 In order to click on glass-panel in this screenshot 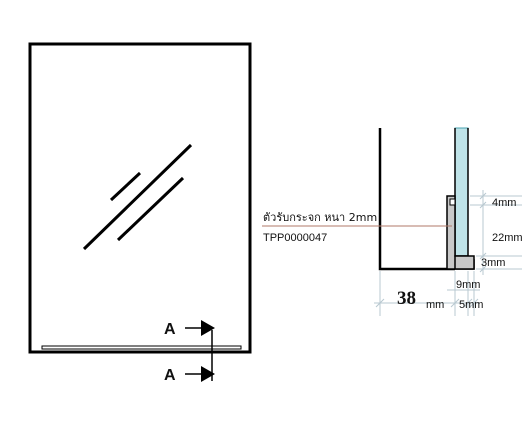, I will do `click(461, 192)`.